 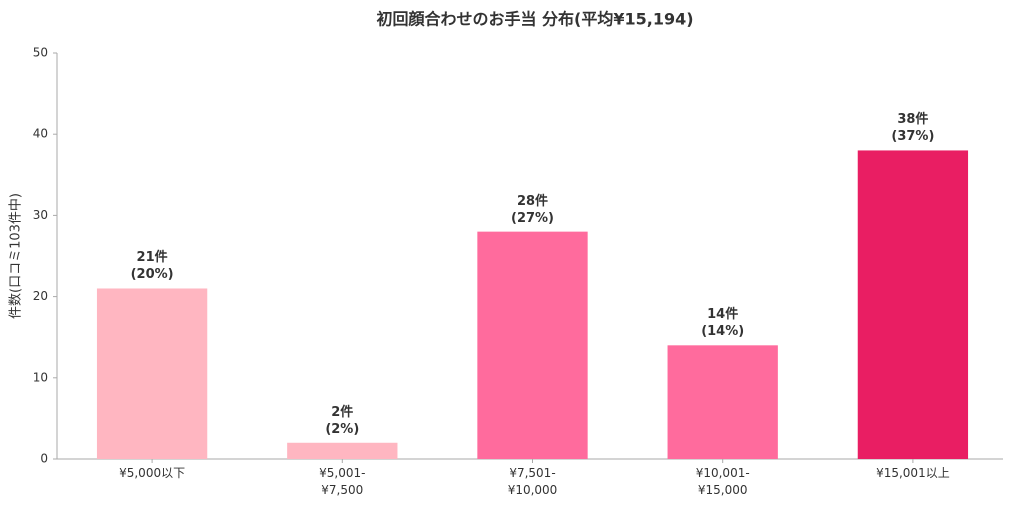 What do you see at coordinates (40, 215) in the screenshot?
I see `y-tick-label: 30` at bounding box center [40, 215].